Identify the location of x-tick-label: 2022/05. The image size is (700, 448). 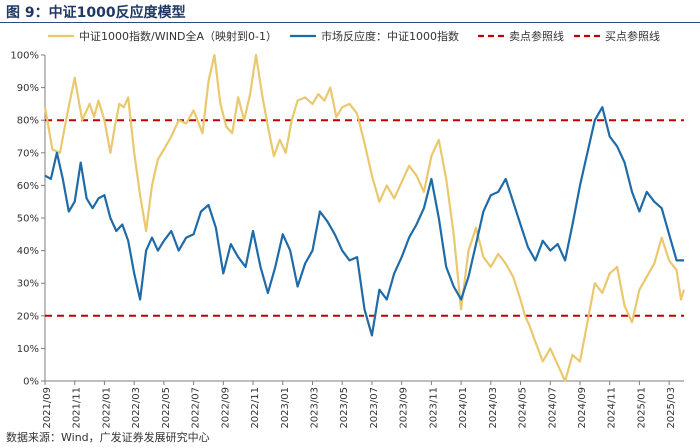
(166, 408).